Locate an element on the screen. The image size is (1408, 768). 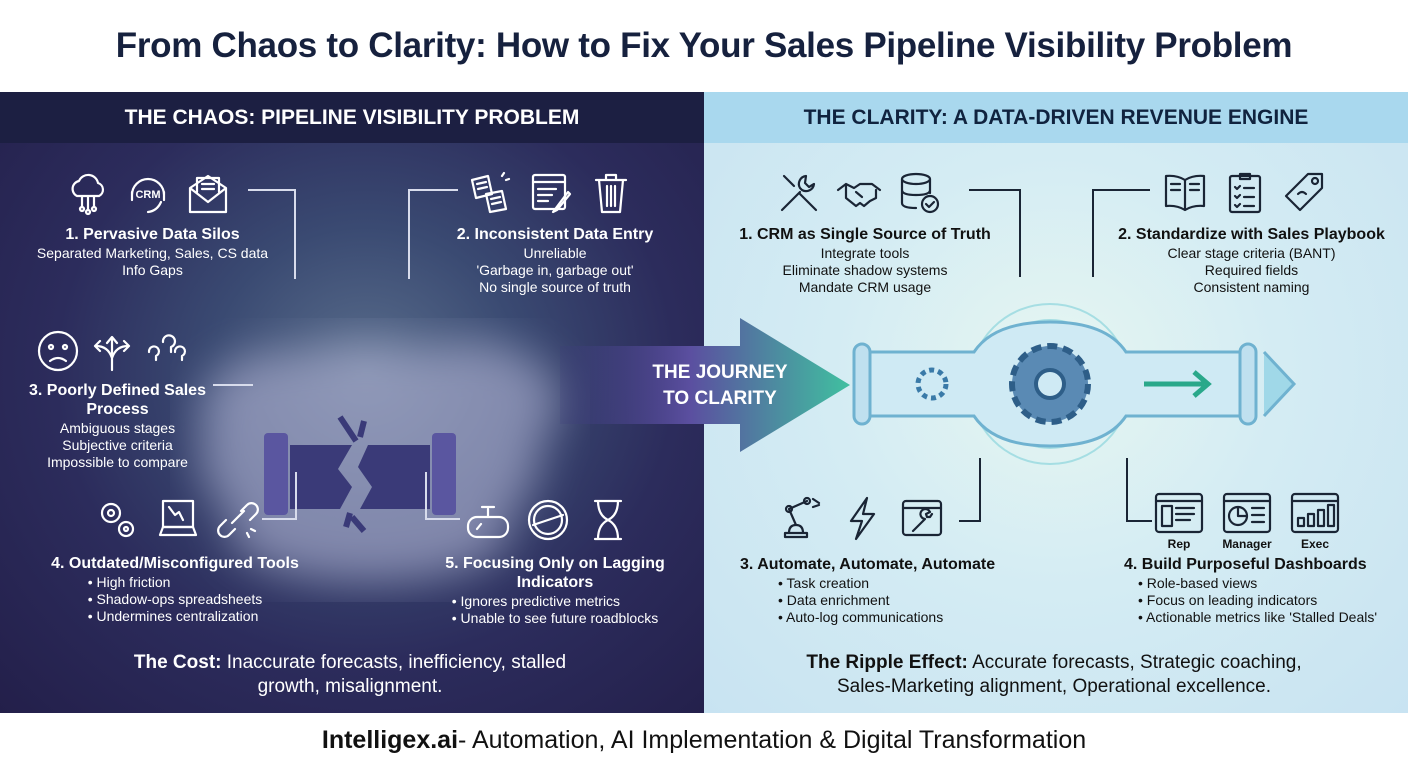
item-line: 'Garbage in, garbage out' is located at coordinates (555, 270).